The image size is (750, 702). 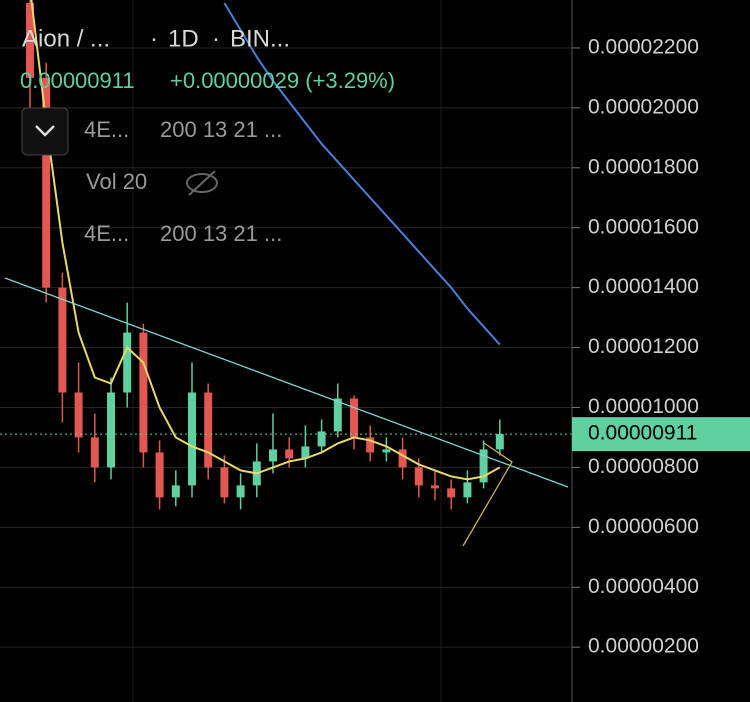 I want to click on interval: 1D, so click(x=183, y=38).